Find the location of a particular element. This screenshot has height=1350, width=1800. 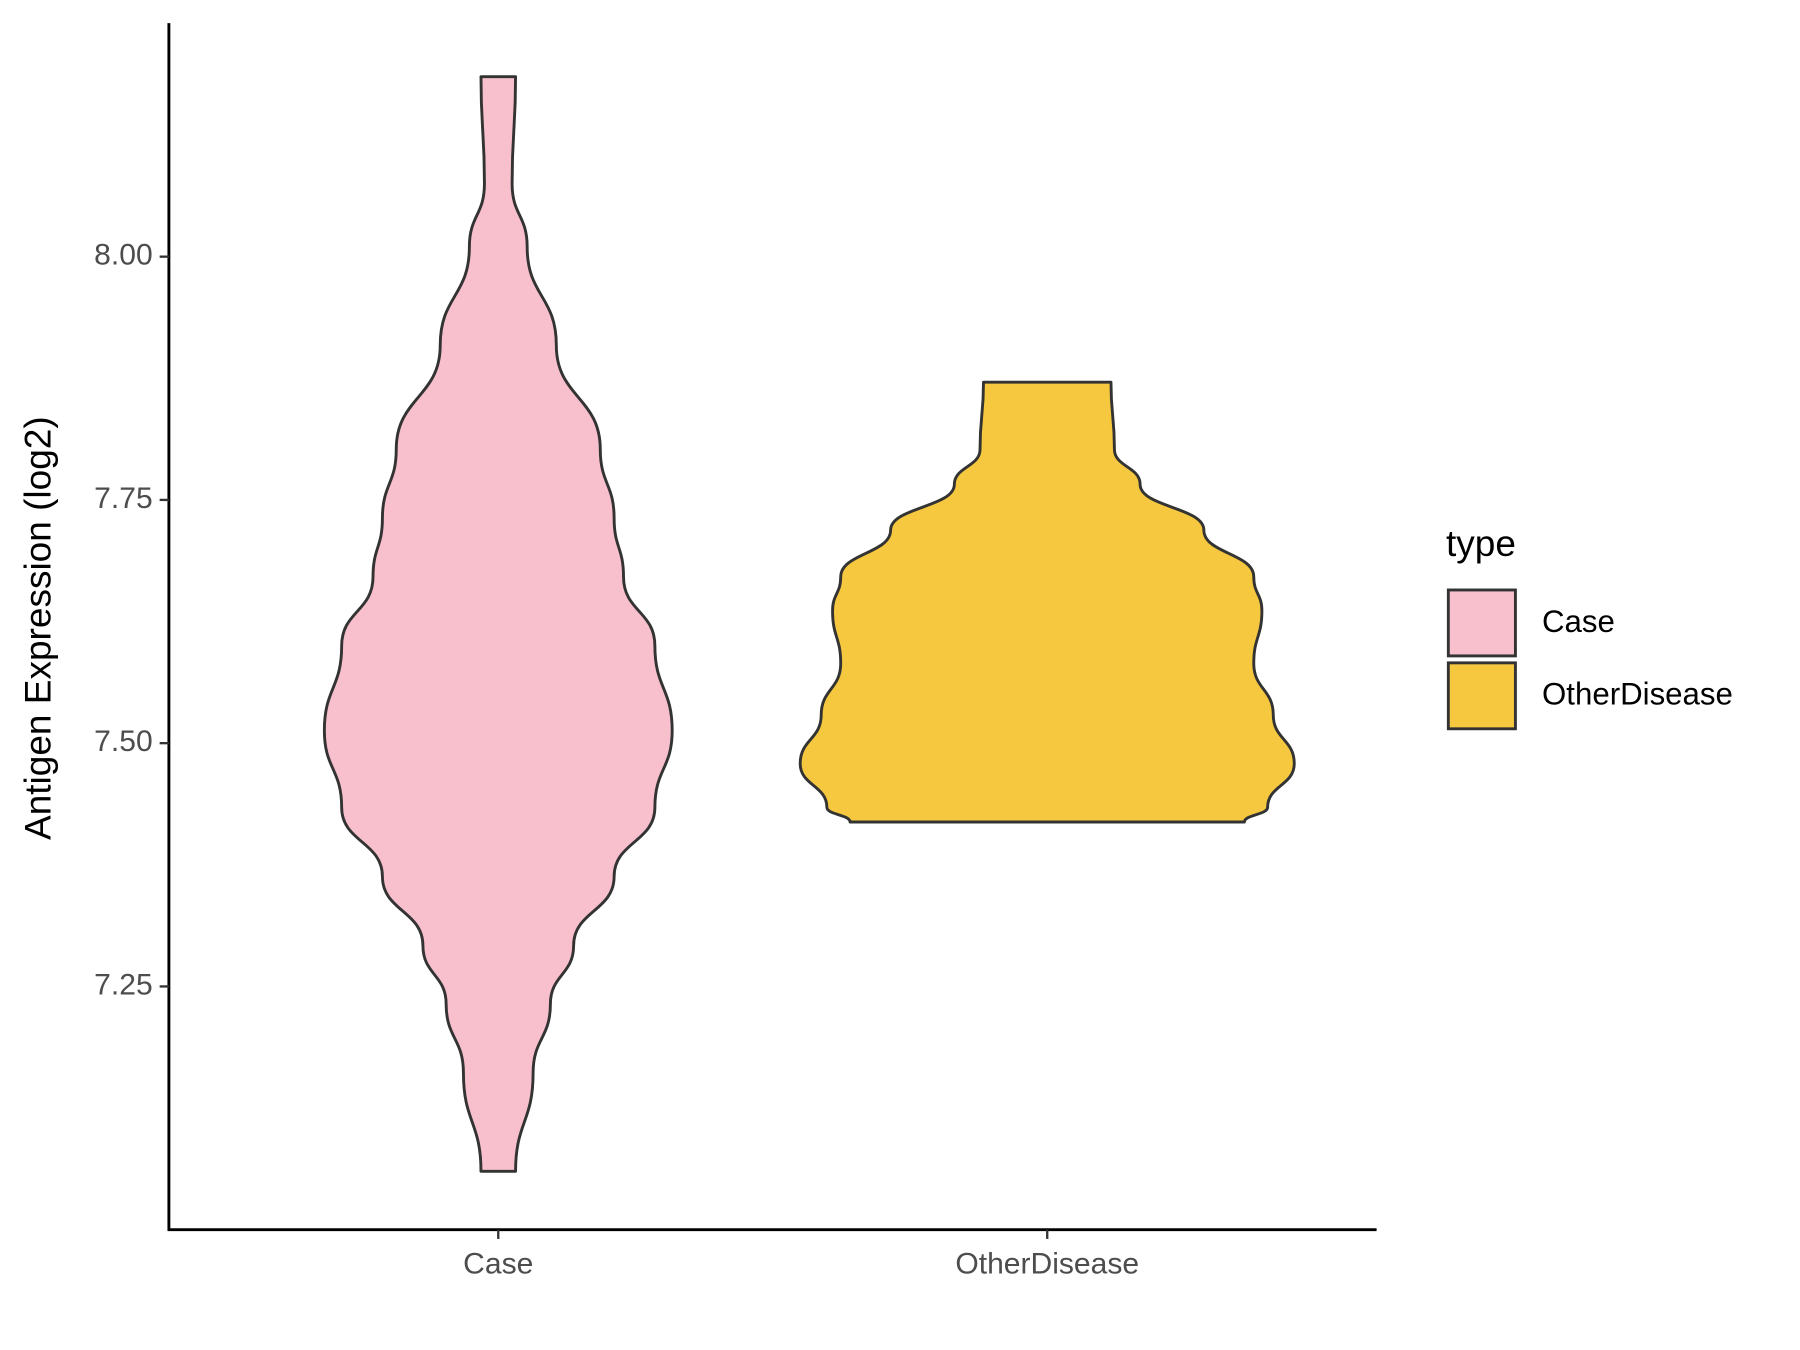

violin is located at coordinates (1047, 602).